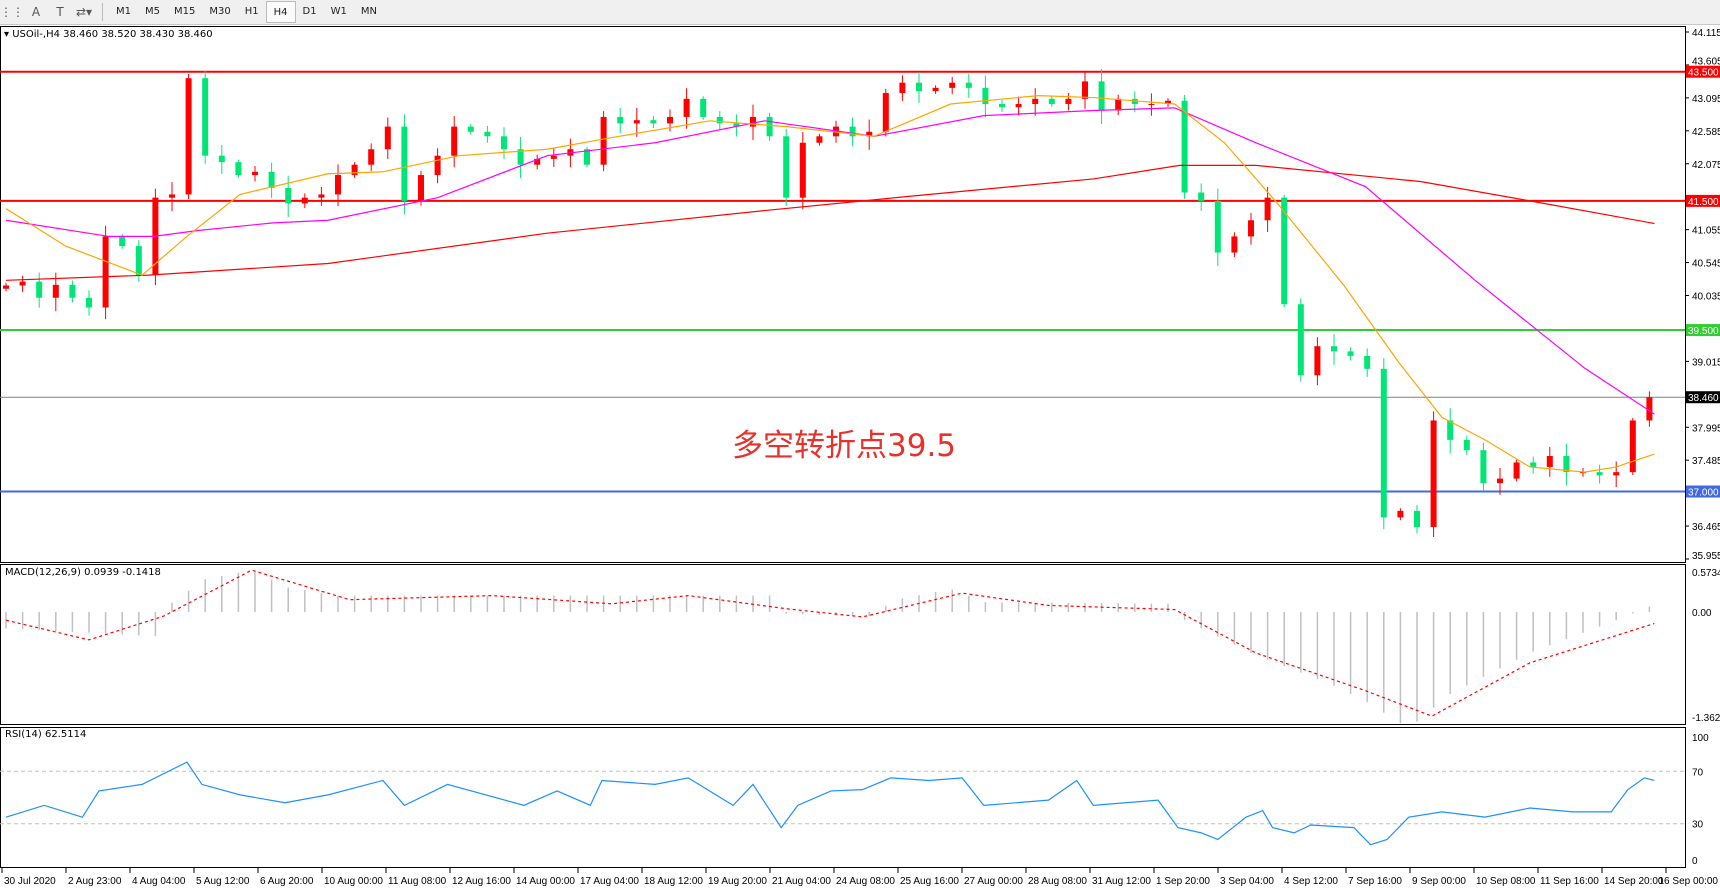 The image size is (1720, 893). What do you see at coordinates (860, 12) in the screenshot?
I see `toolbar: ⋮⋮ A T ⇄▾ M1 M5 M15 M30 H1 H4 D1 W1 MN` at bounding box center [860, 12].